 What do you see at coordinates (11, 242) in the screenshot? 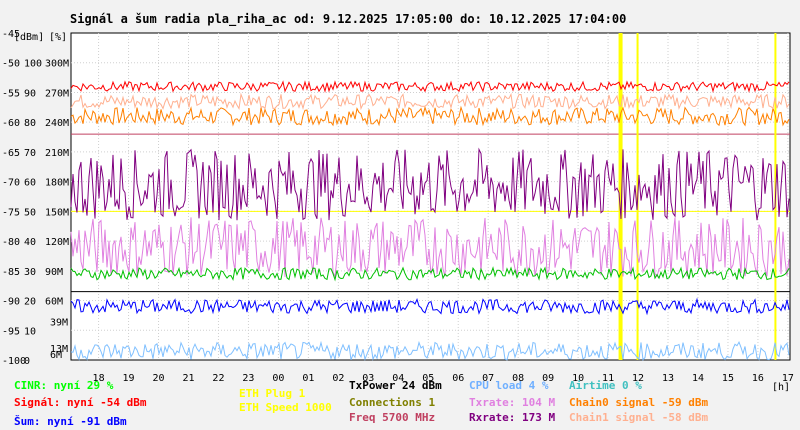
I see `y-tick-dbm: -80` at bounding box center [11, 242].